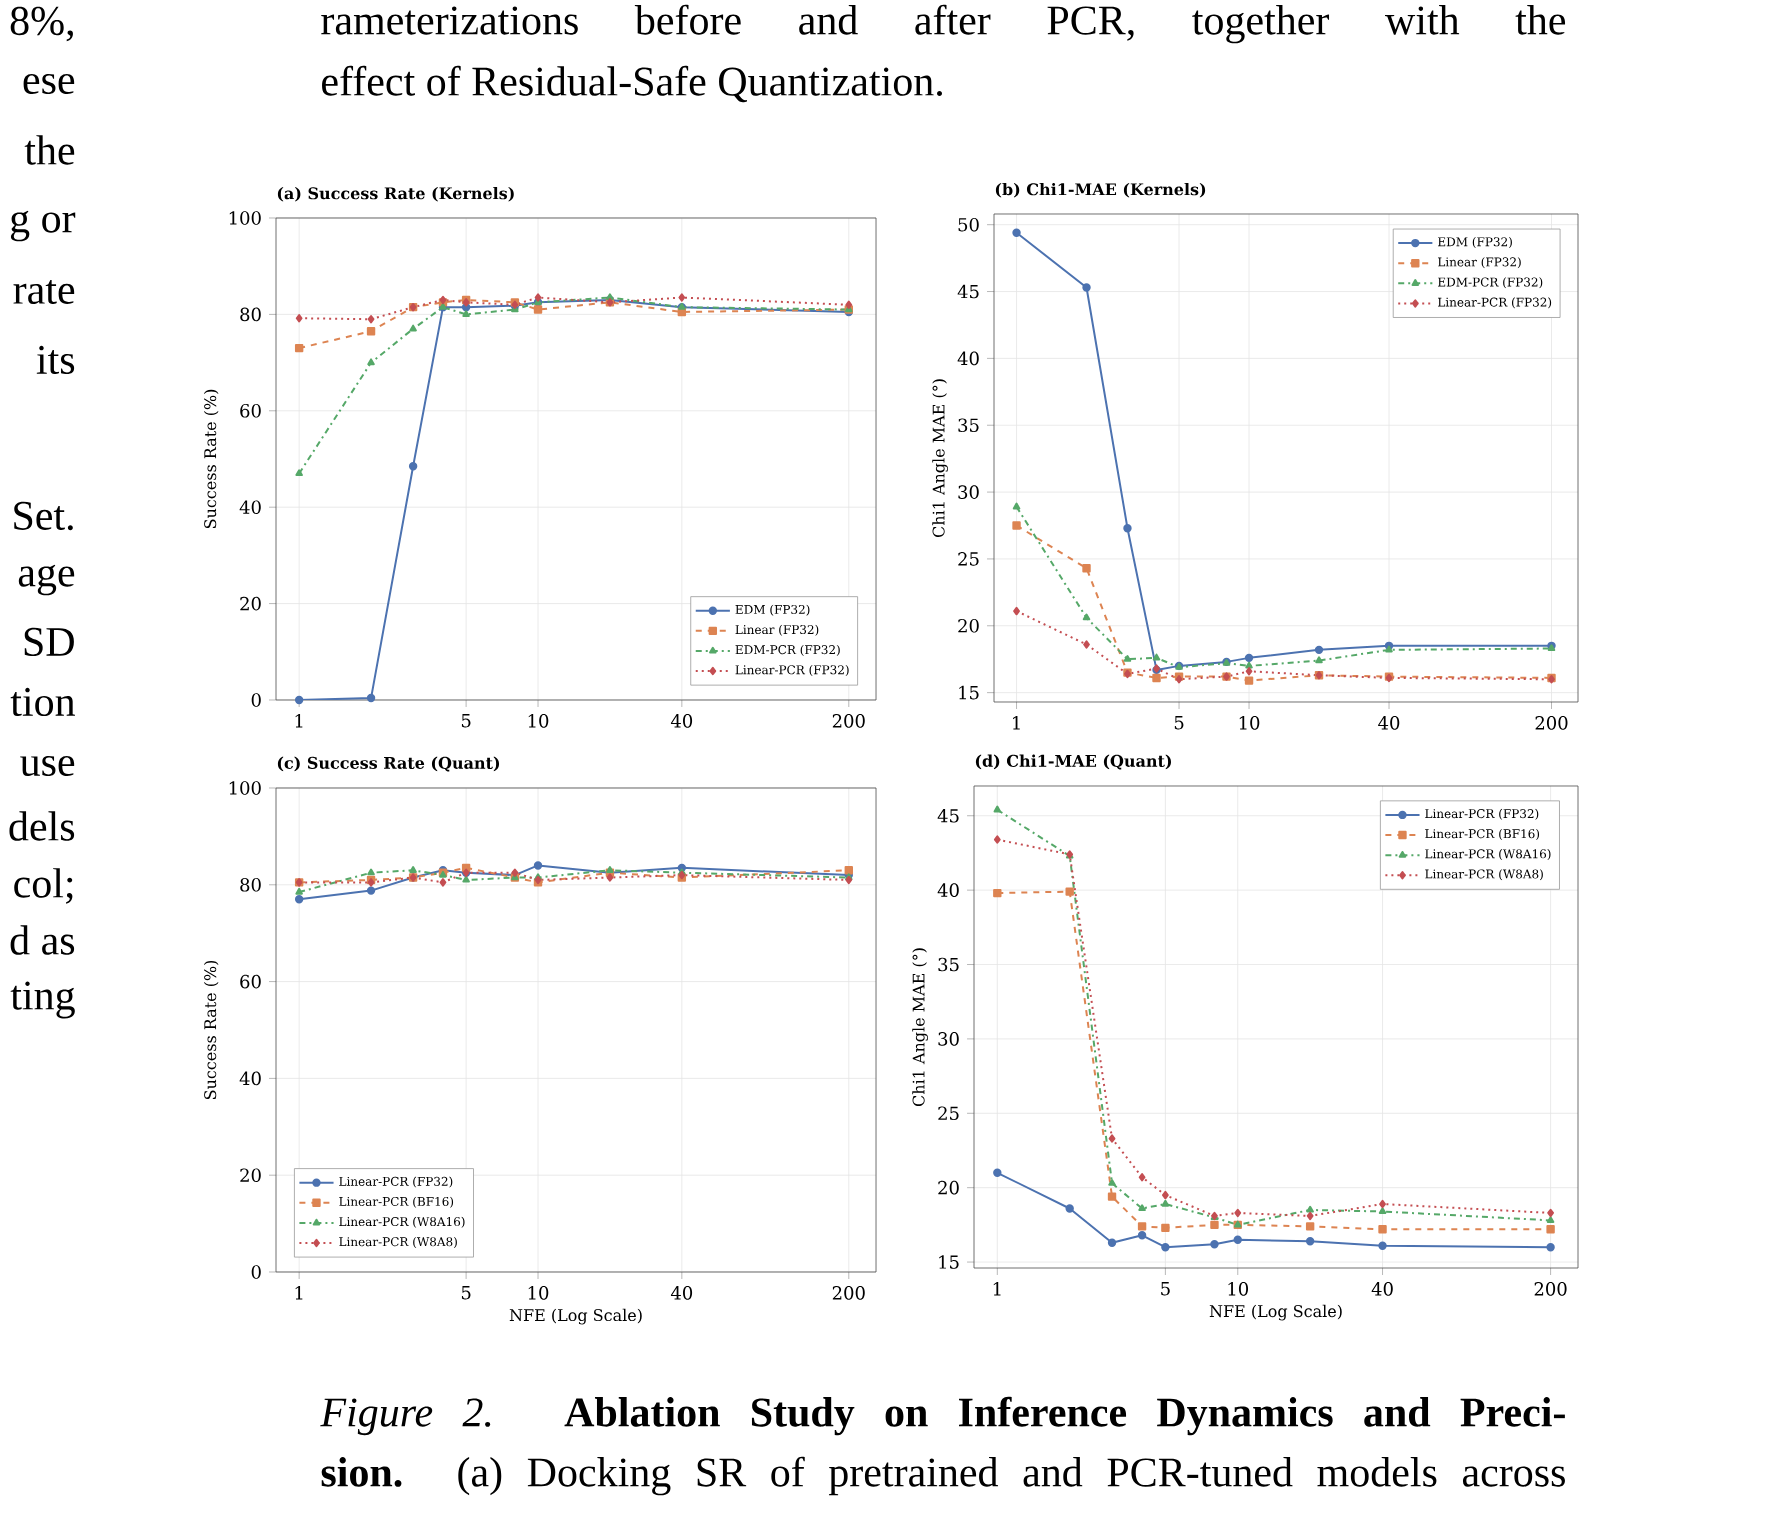  Describe the element at coordinates (49, 84) in the screenshot. I see `text: ese` at that location.